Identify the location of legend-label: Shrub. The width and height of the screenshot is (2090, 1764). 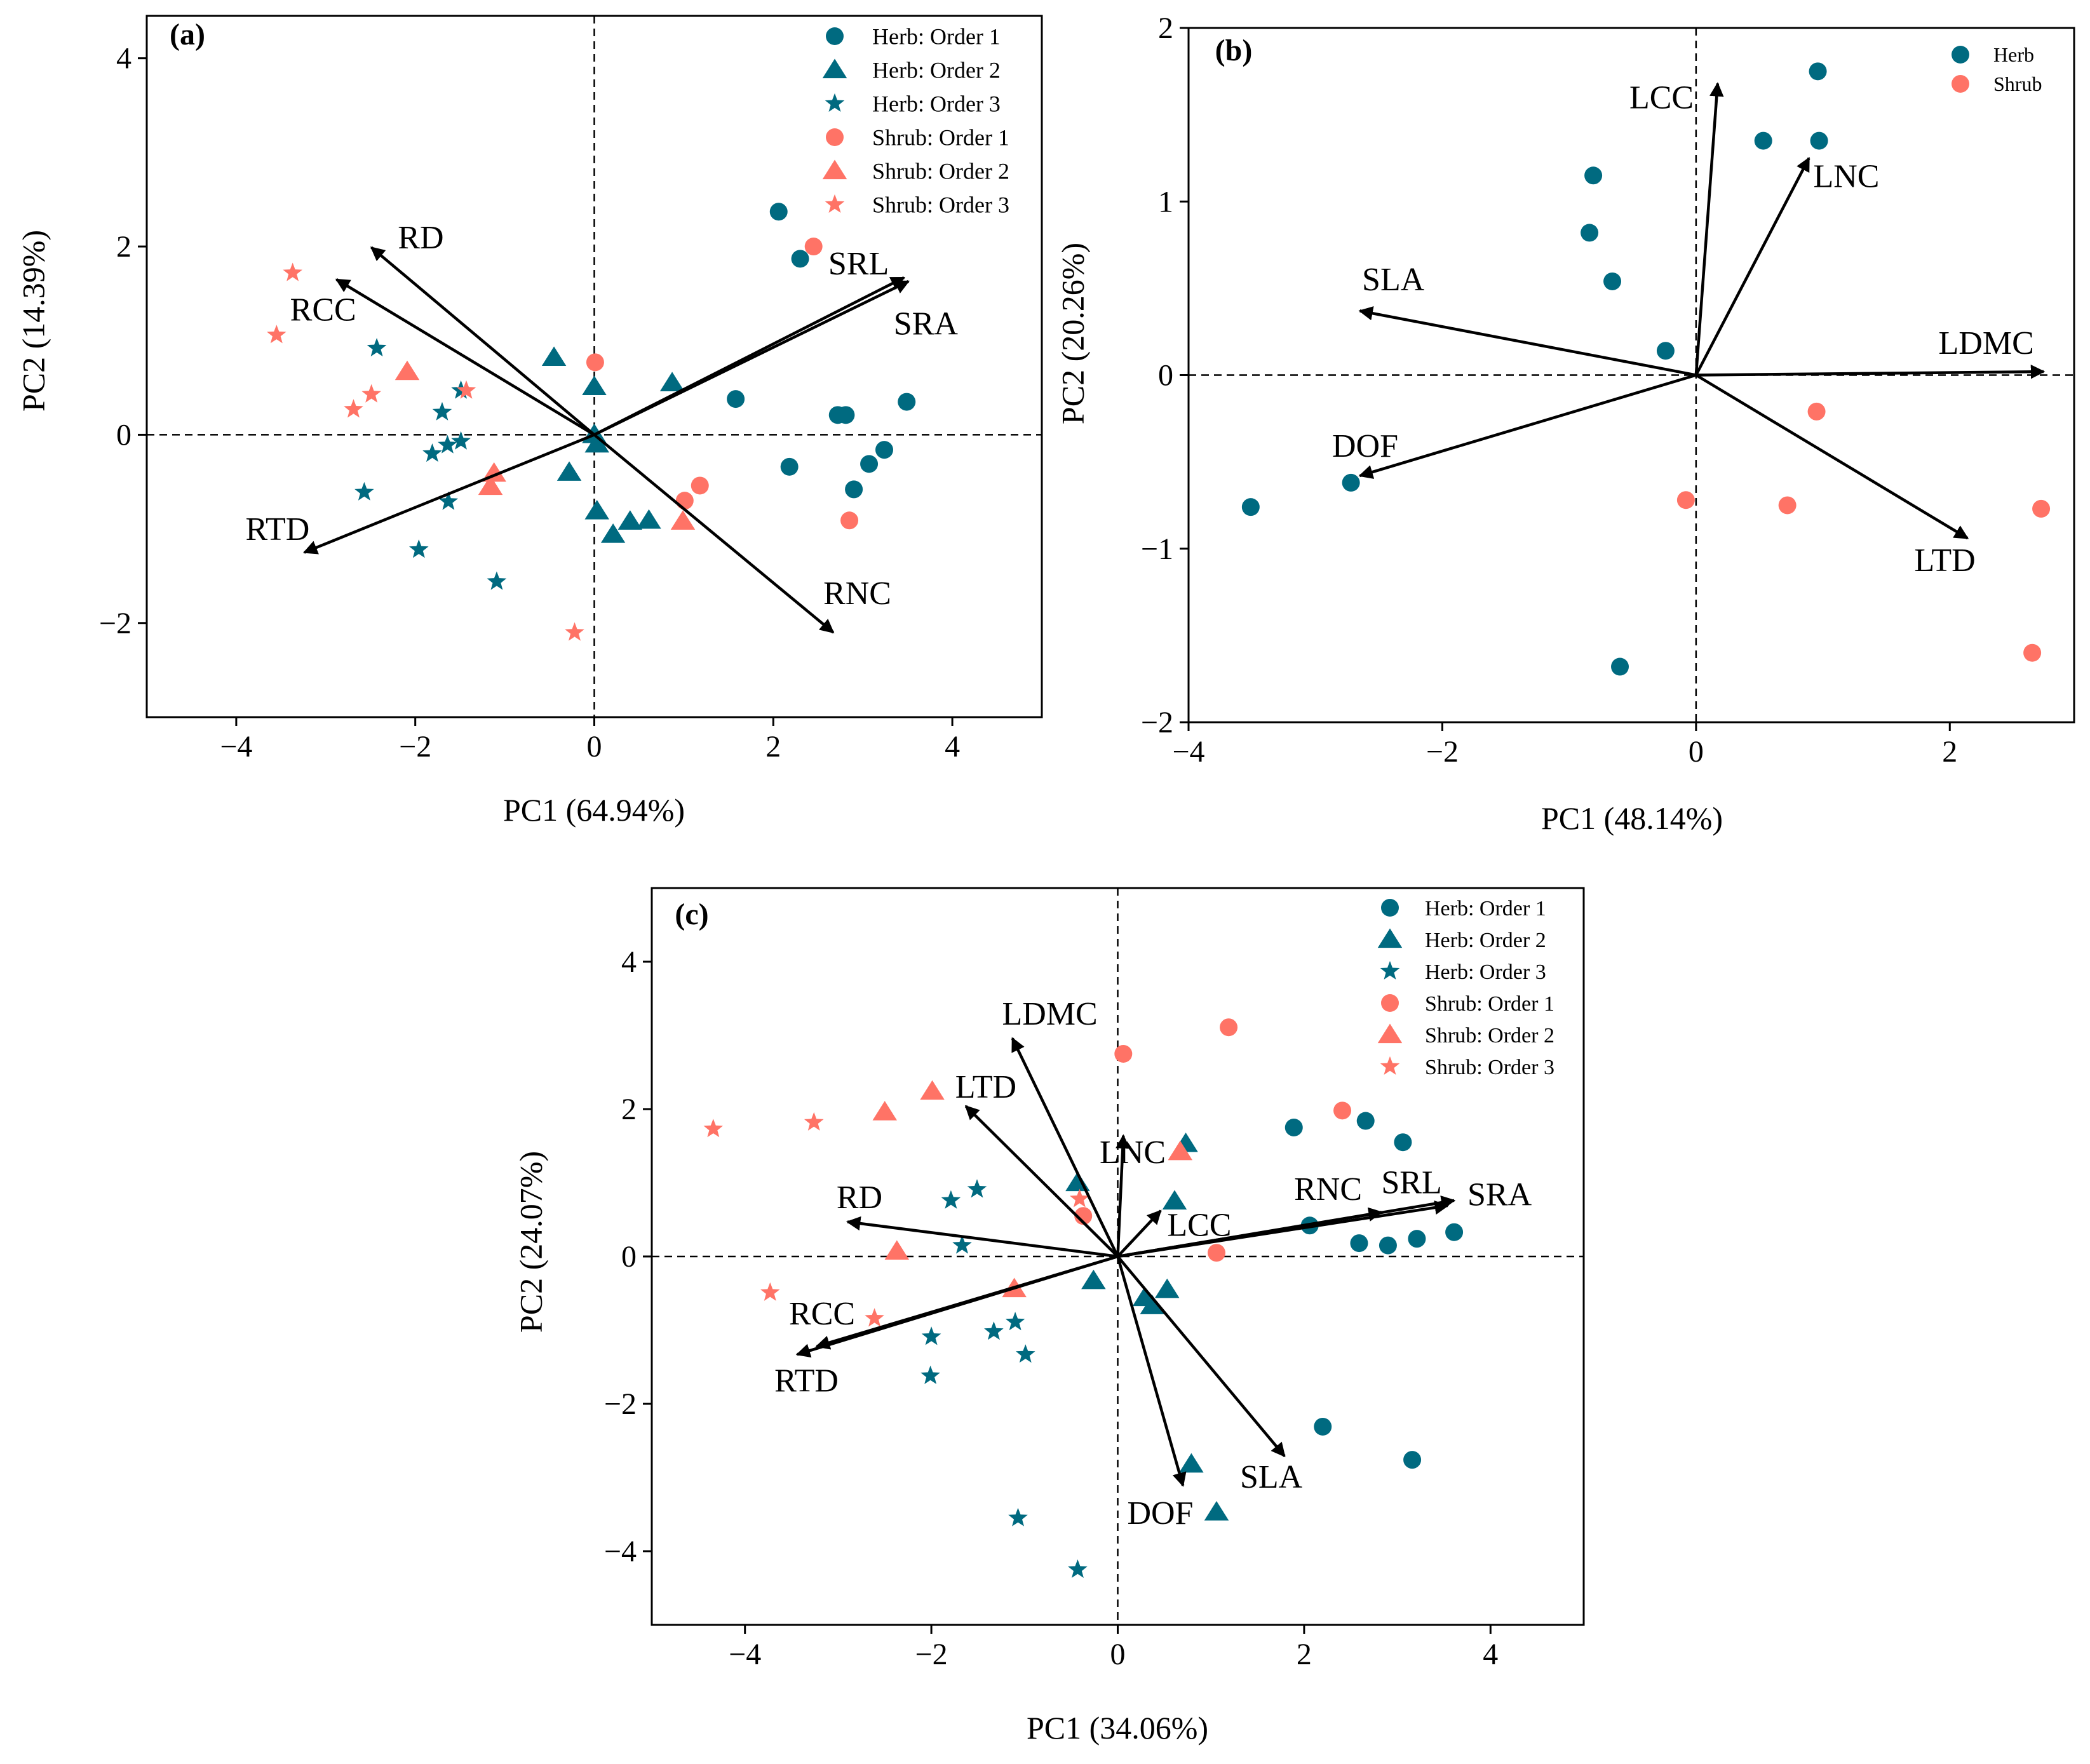
(2017, 84).